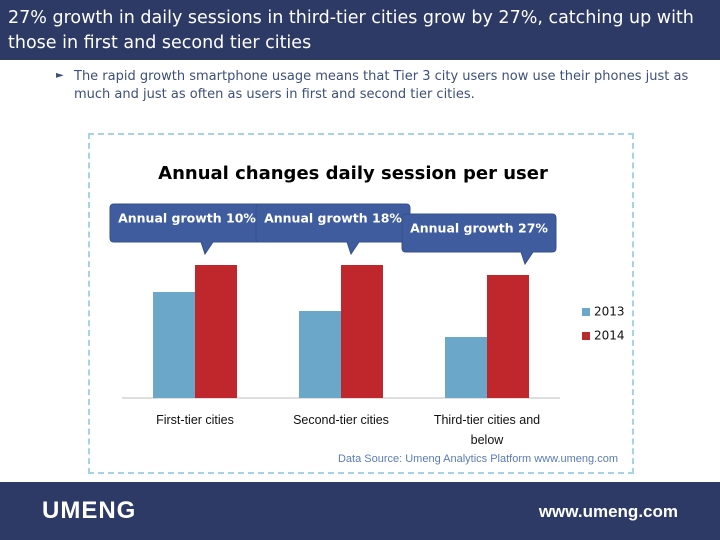  Describe the element at coordinates (89, 510) in the screenshot. I see `logo: UMENG` at that location.